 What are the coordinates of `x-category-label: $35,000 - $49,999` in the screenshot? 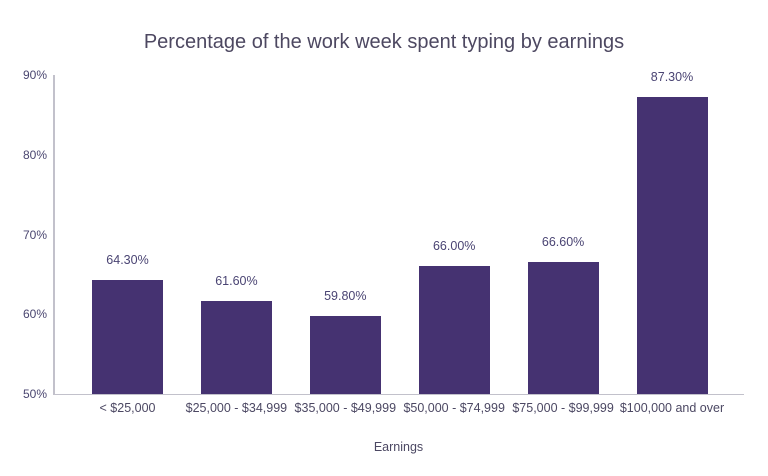 It's located at (345, 408).